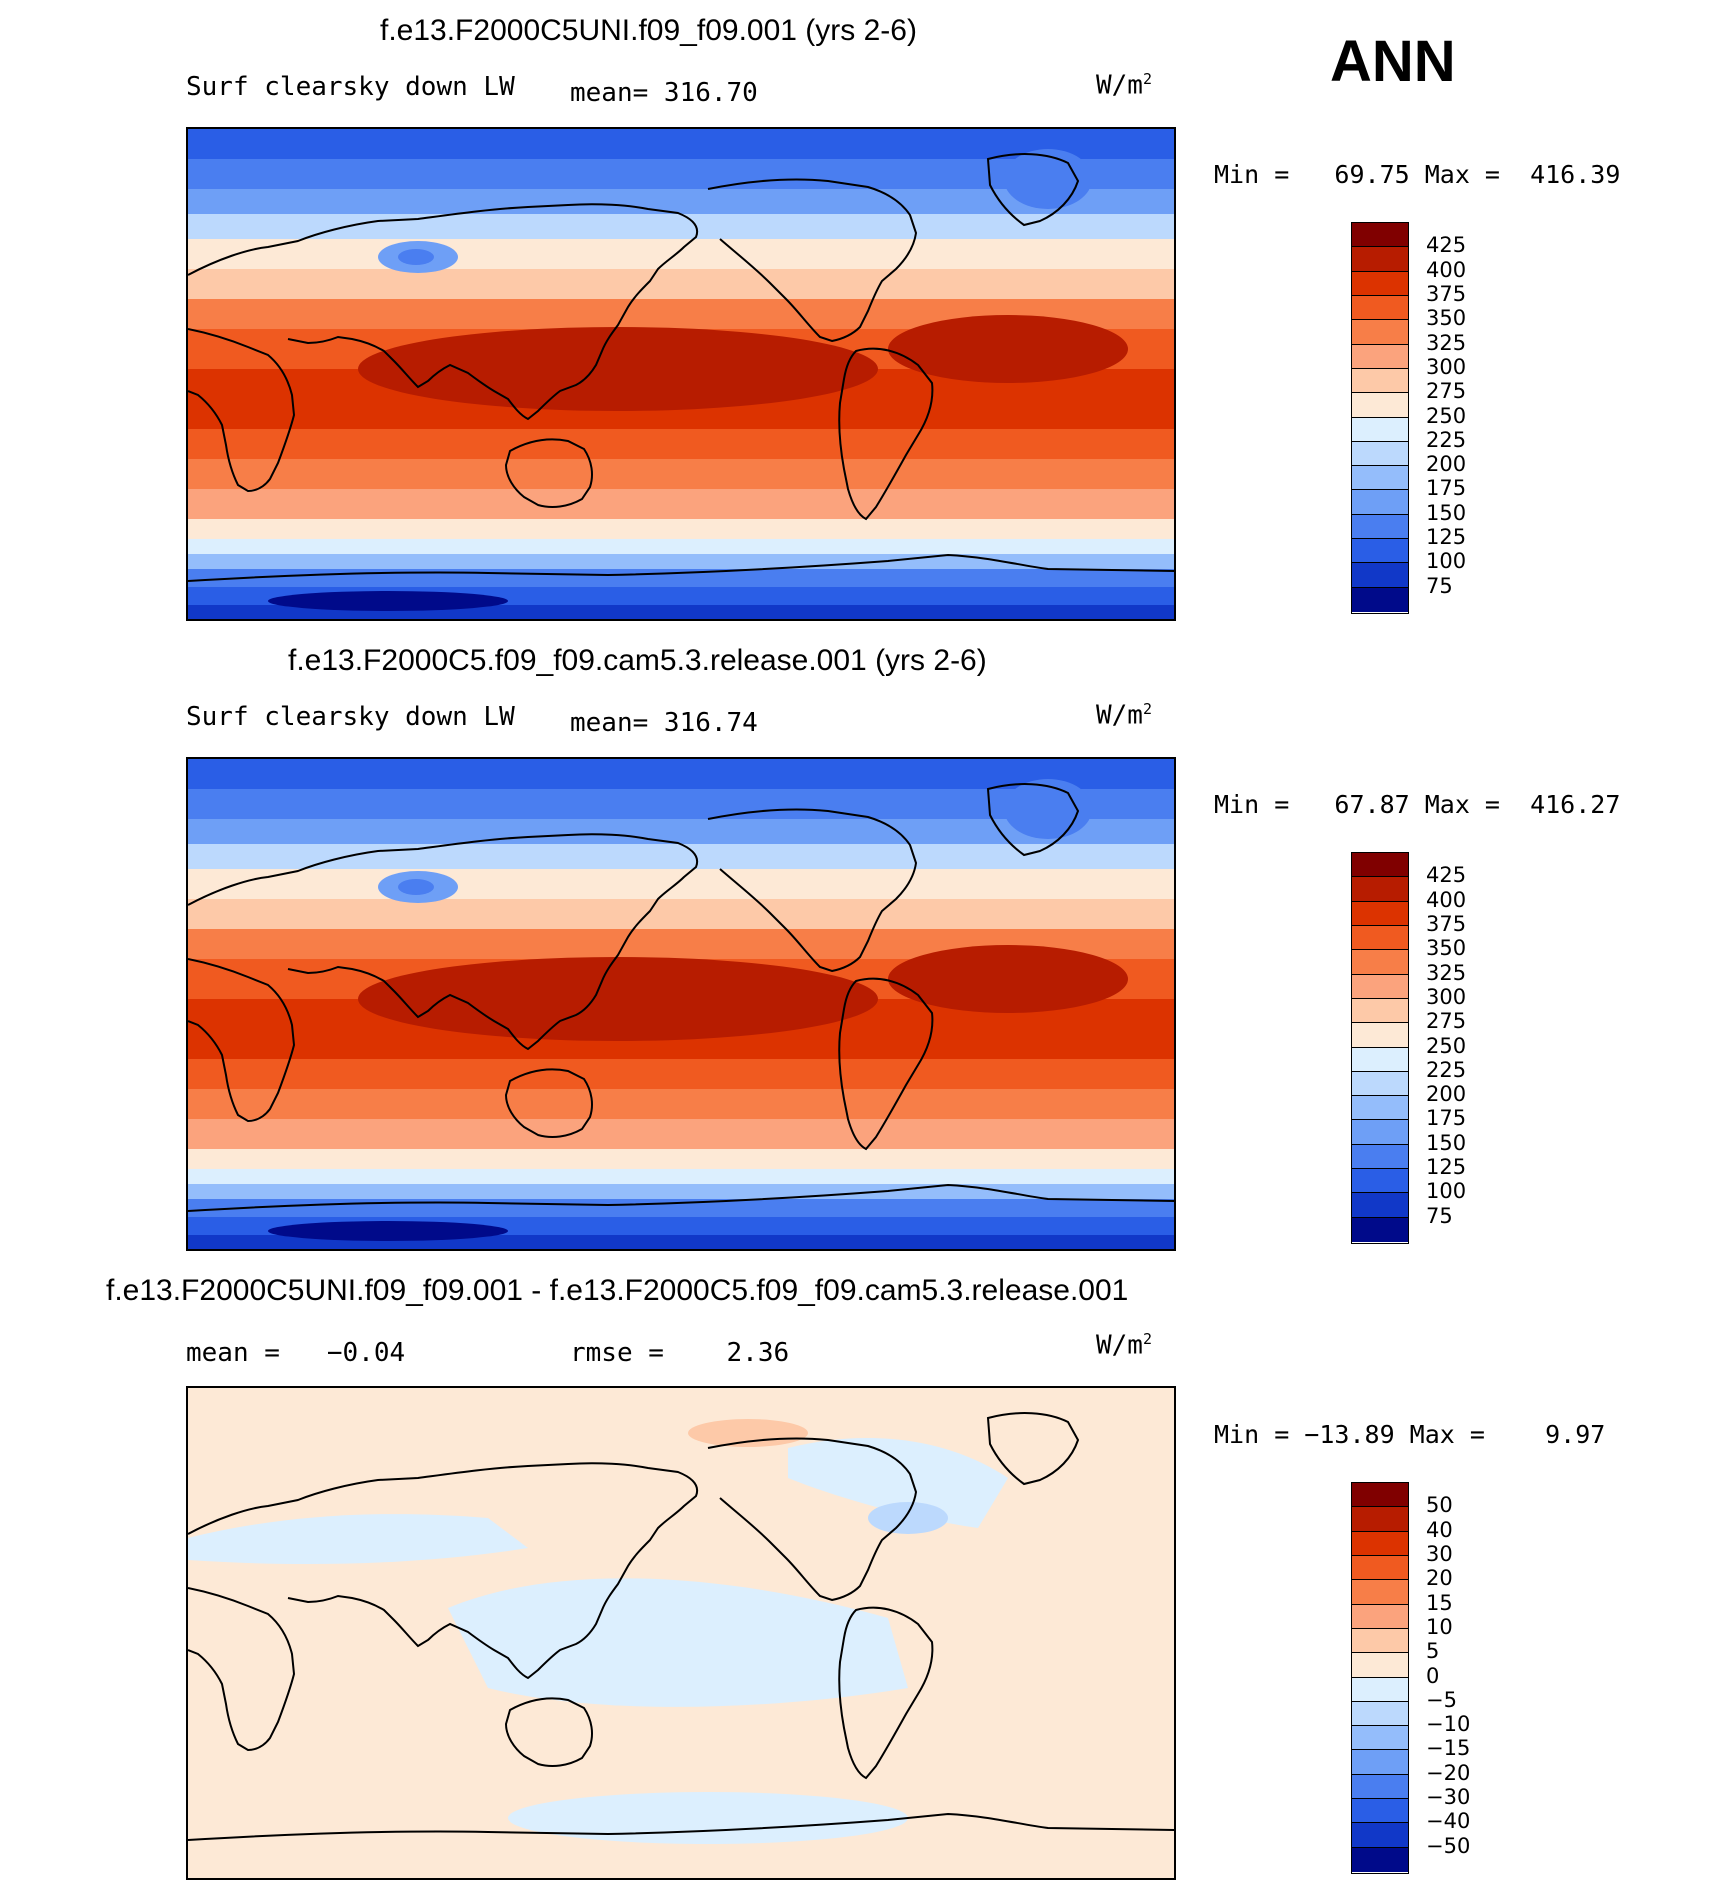 Image resolution: width=1710 pixels, height=1880 pixels. I want to click on panel-2-colorbar, so click(1380, 1048).